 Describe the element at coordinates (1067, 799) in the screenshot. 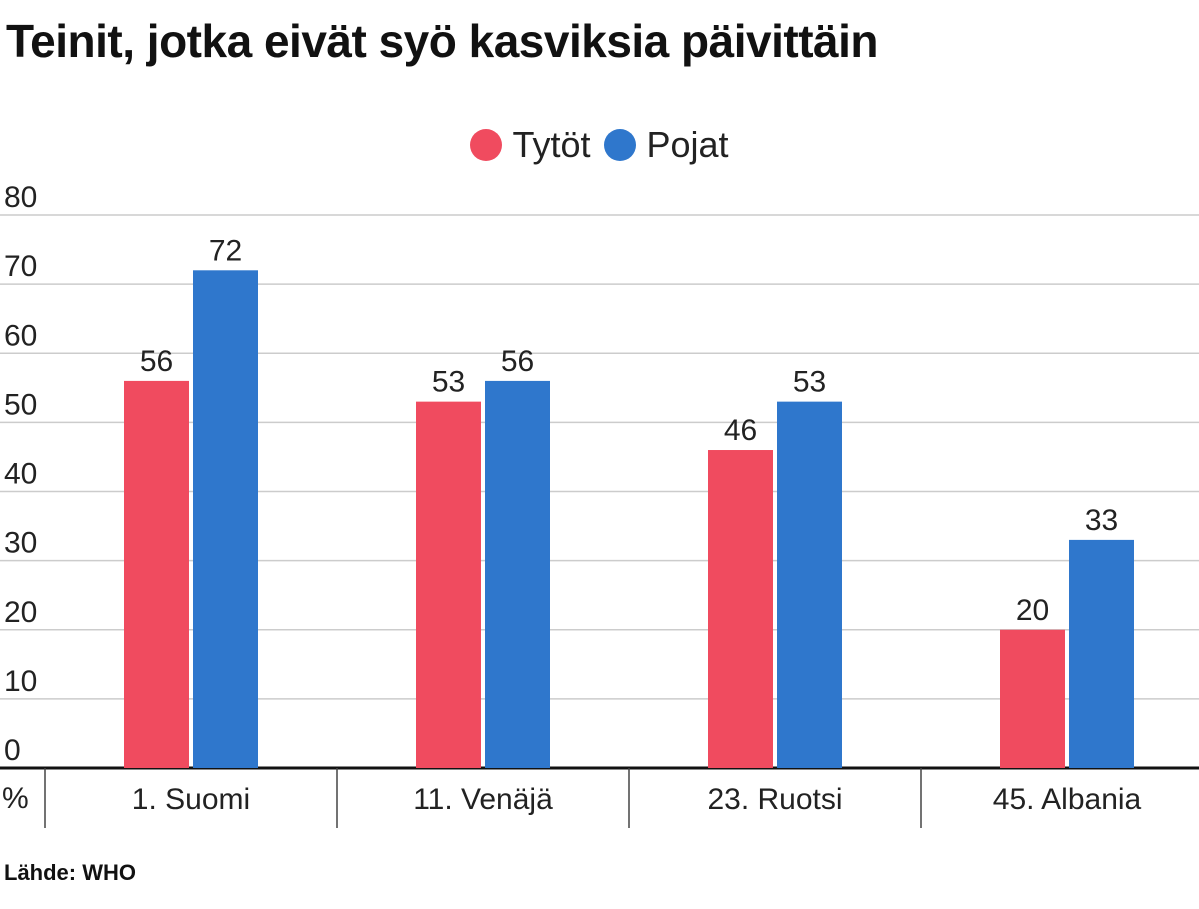

I see `x-tick-label: 45. Albania` at that location.